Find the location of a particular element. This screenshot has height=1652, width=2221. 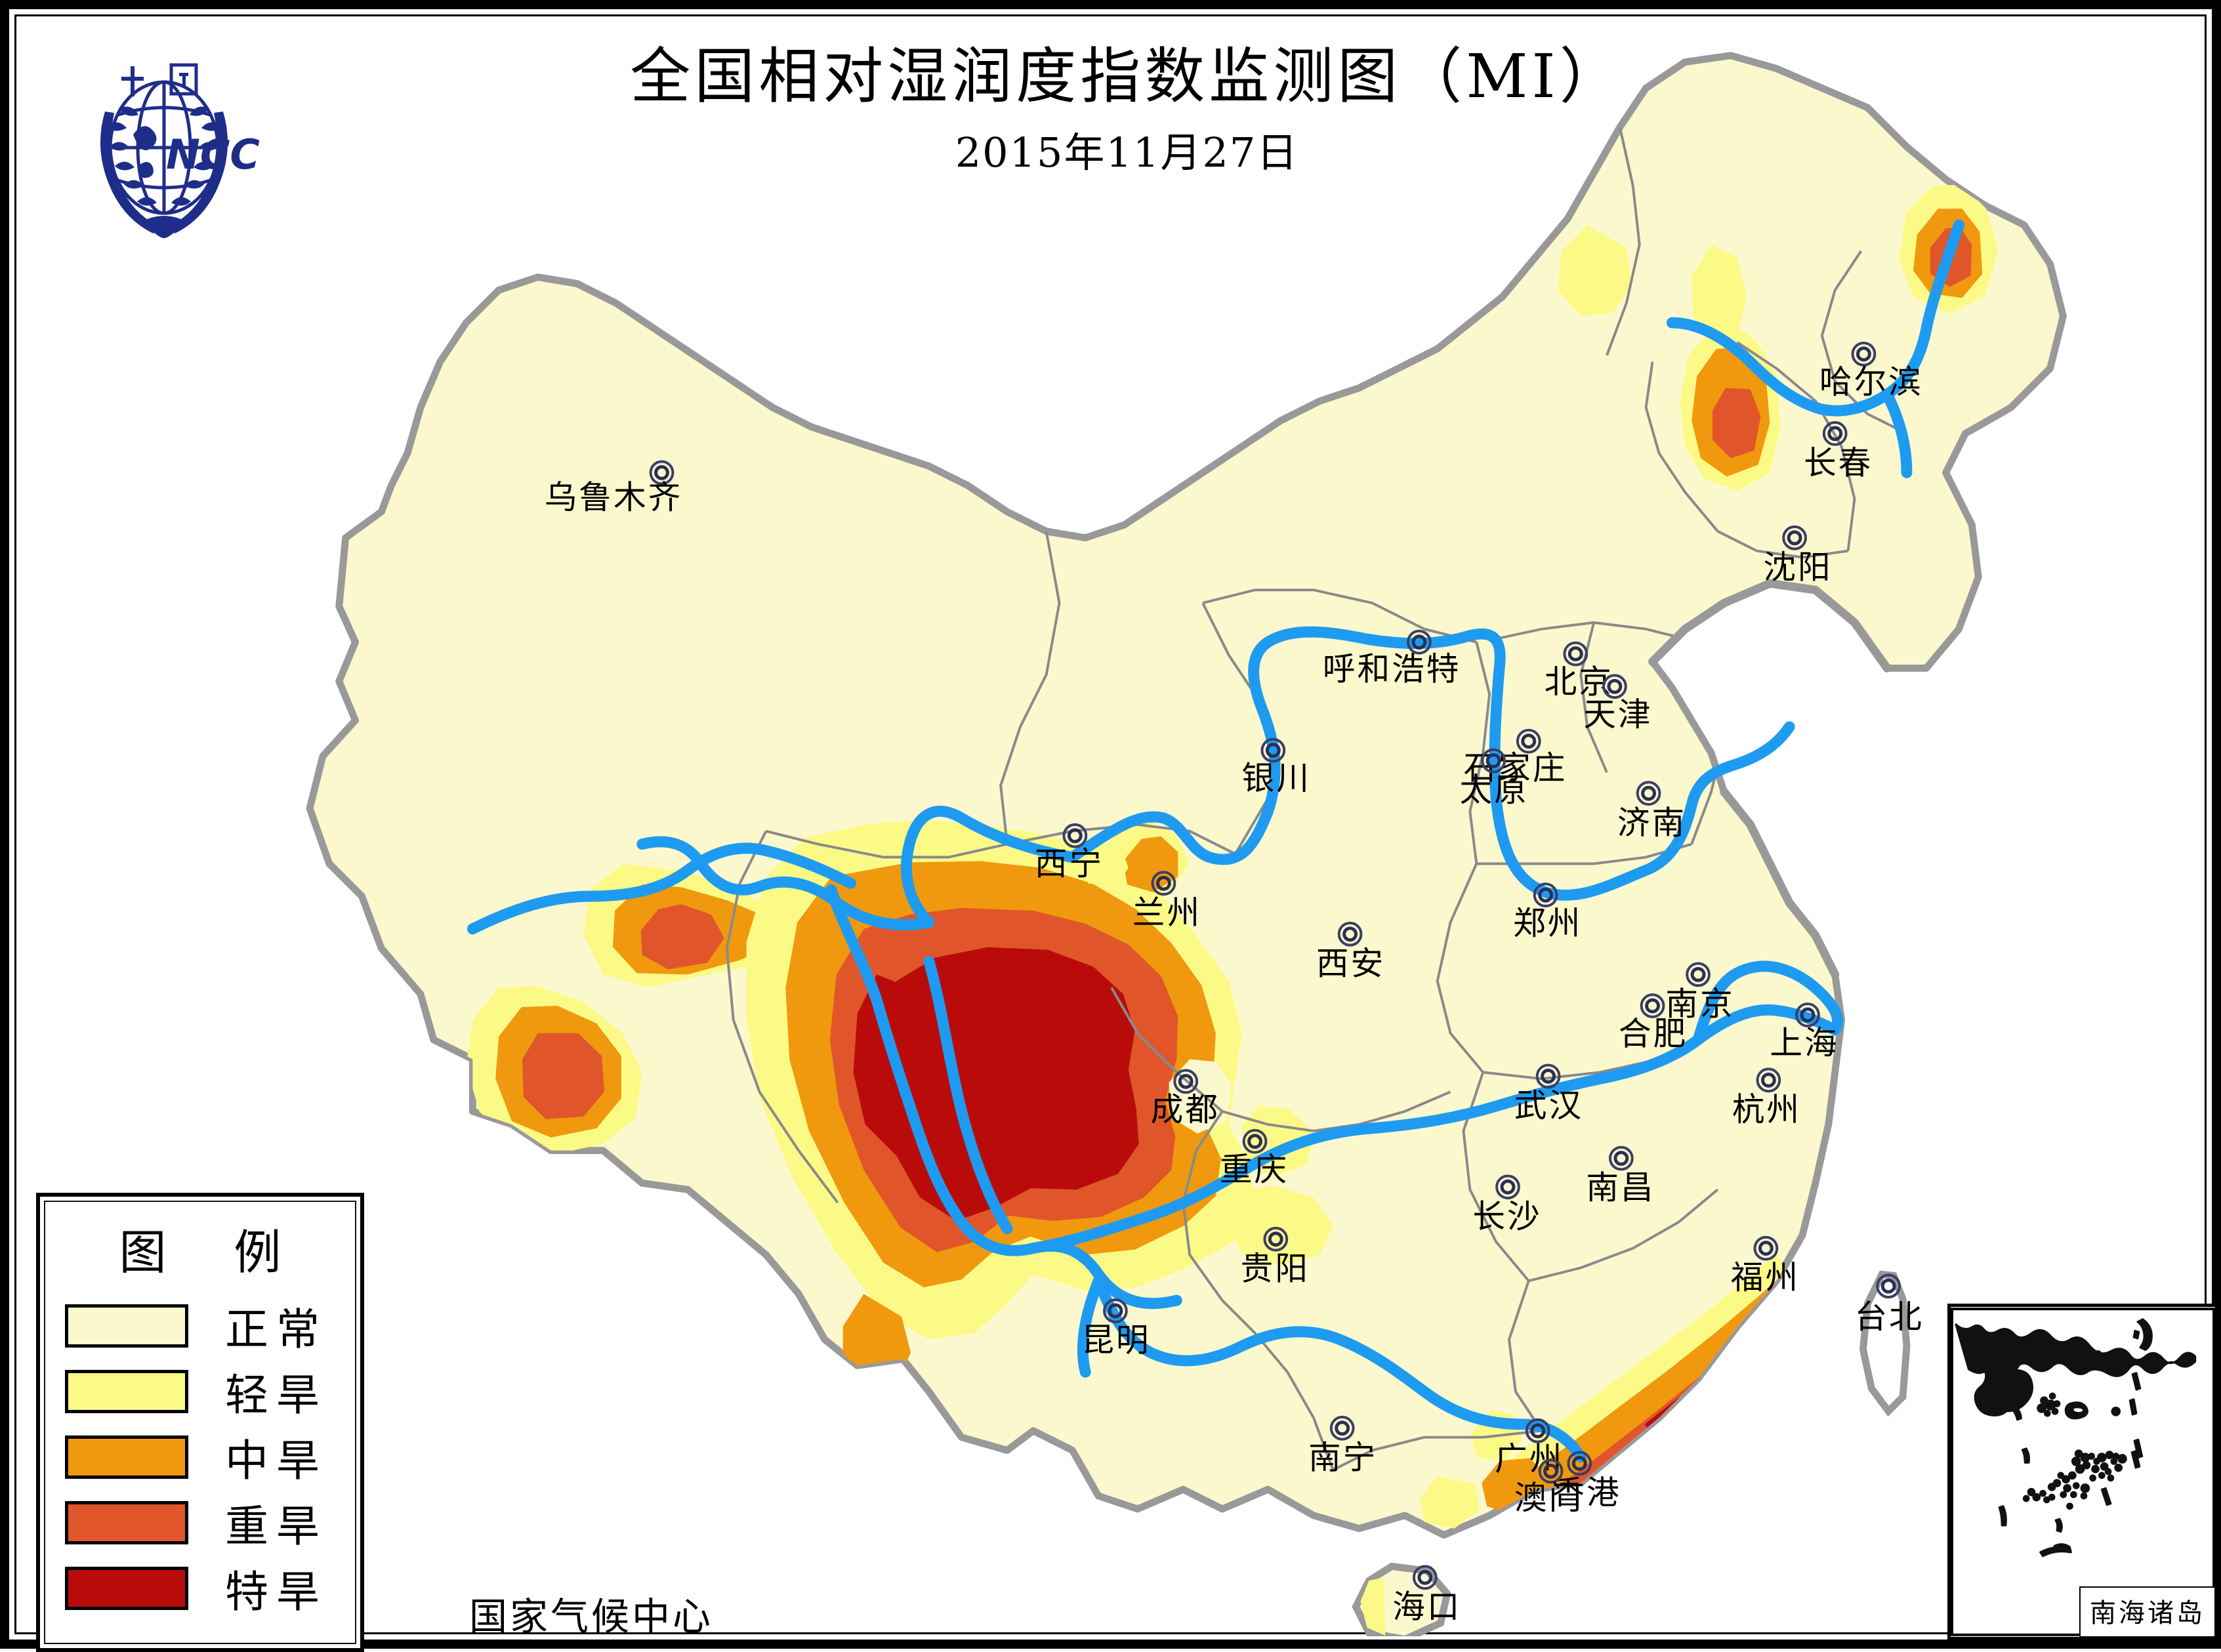

city-label: 南宁 is located at coordinates (1342, 1457).